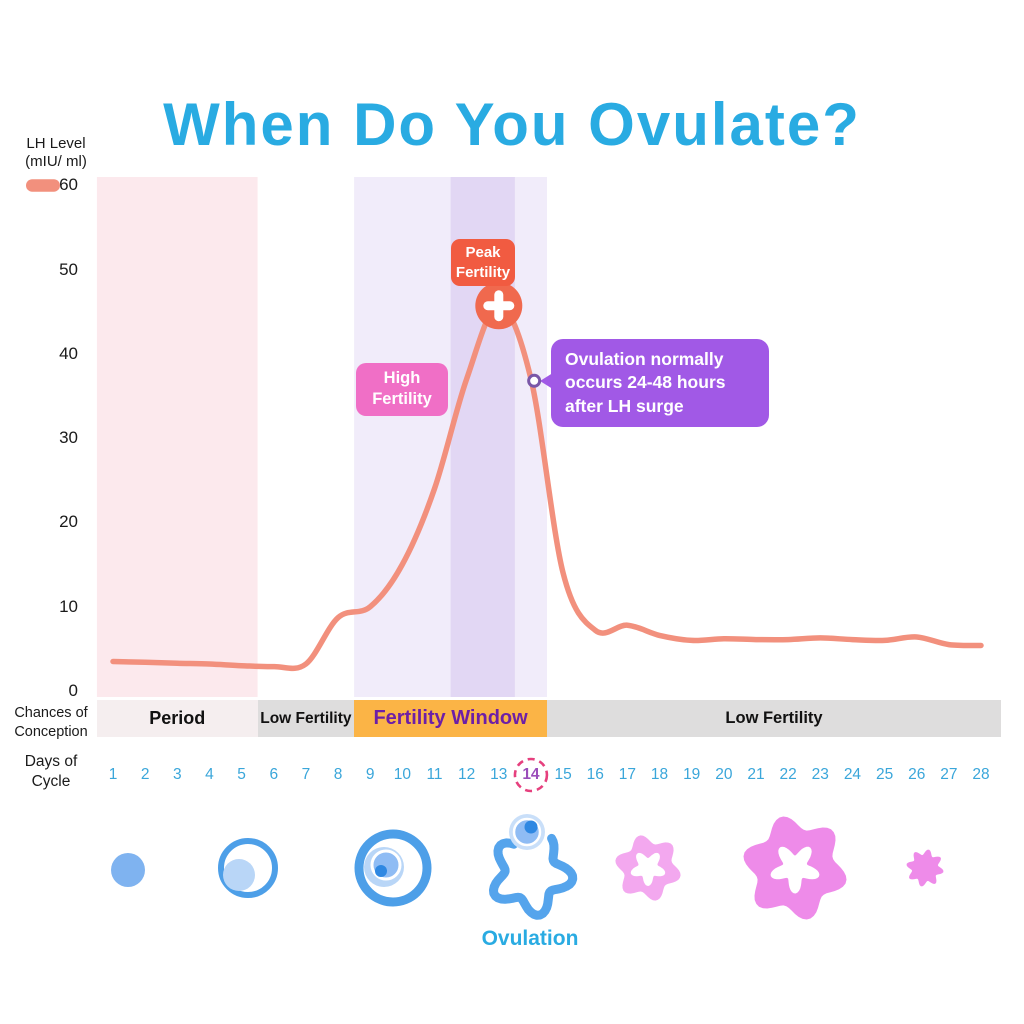 Image resolution: width=1024 pixels, height=1024 pixels. Describe the element at coordinates (68, 269) in the screenshot. I see `y-tick-50: 50` at that location.